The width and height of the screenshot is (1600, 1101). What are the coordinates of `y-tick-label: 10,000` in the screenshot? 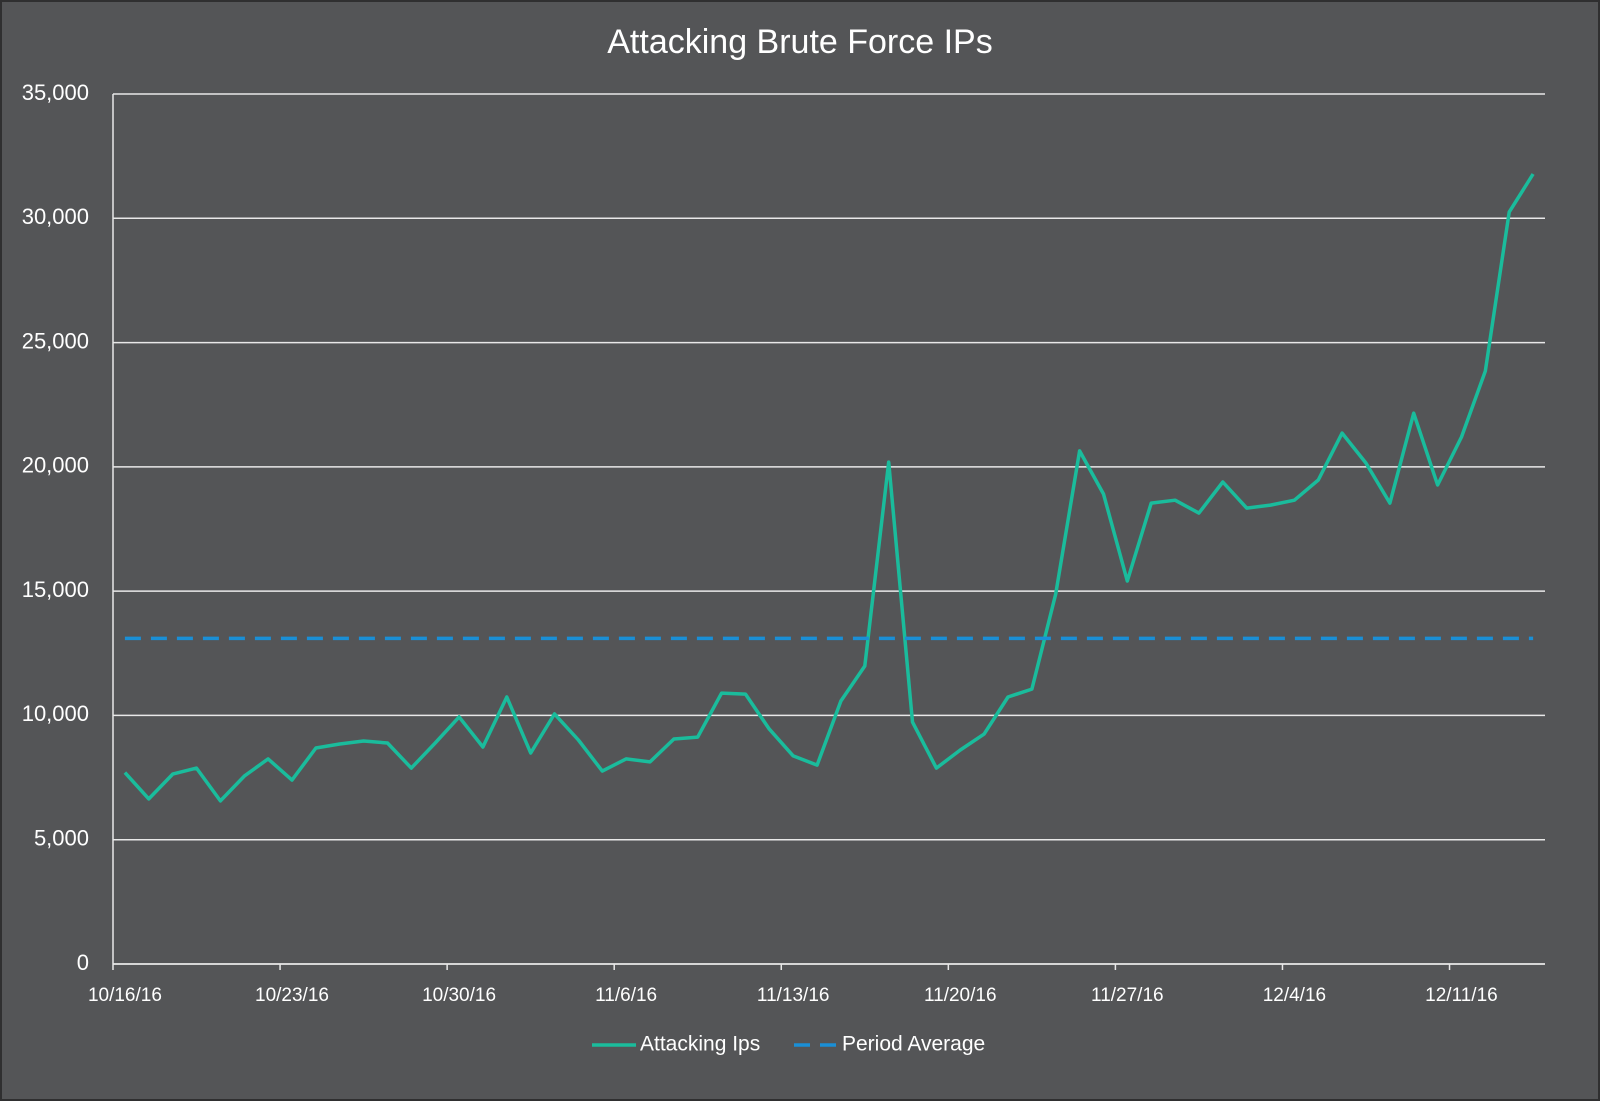 It's located at (55, 713).